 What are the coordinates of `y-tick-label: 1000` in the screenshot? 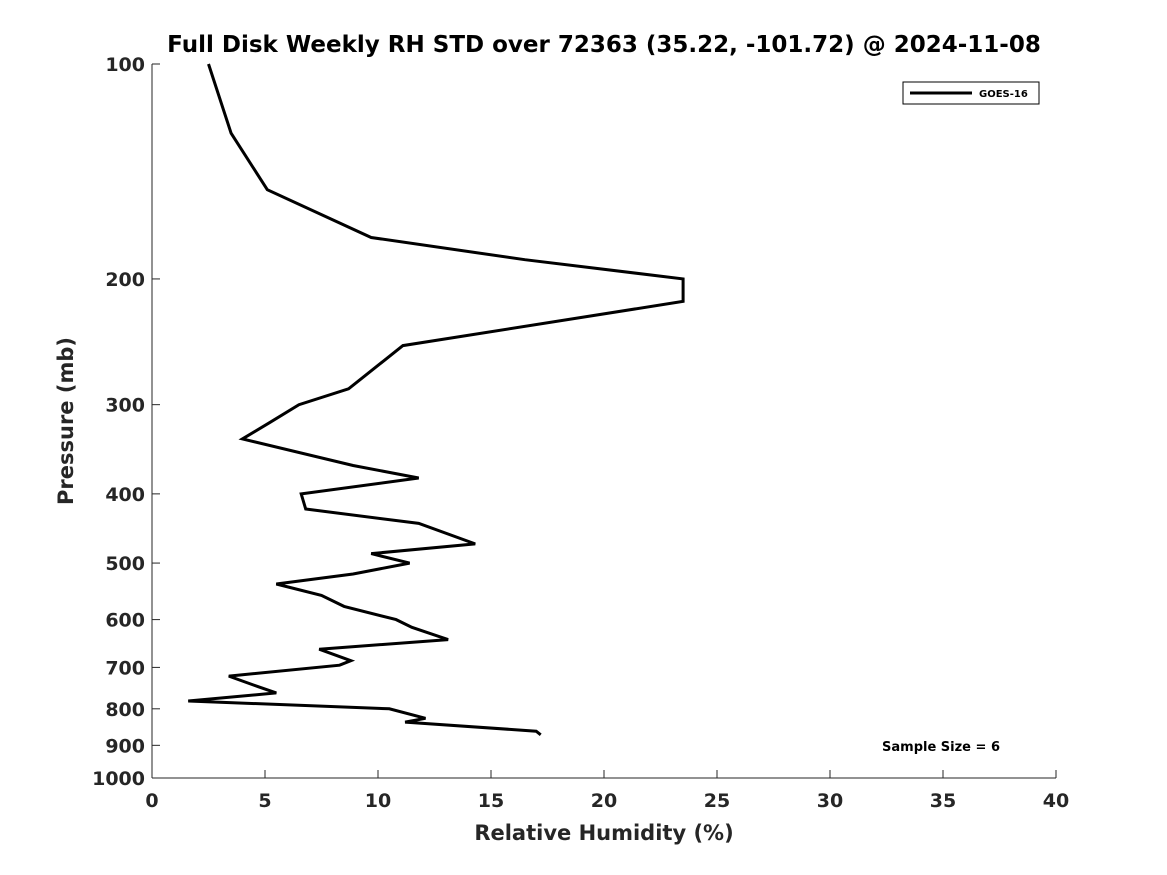 It's located at (118, 779).